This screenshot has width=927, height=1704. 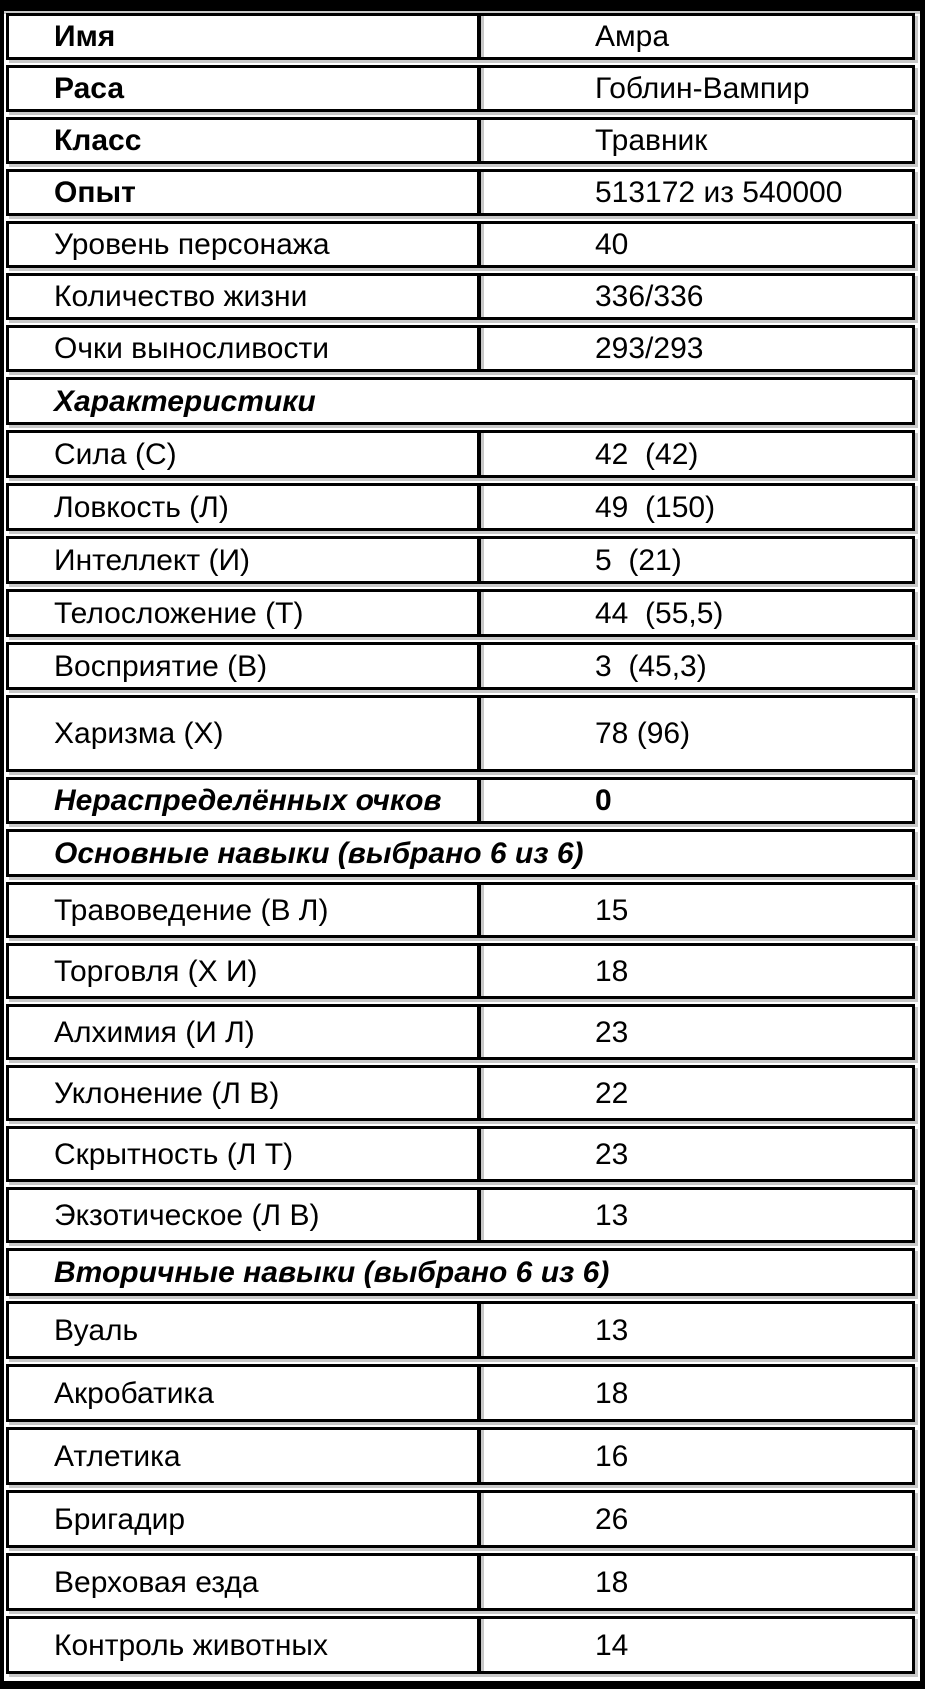 I want to click on table-row: Раса Гоблин-Вампир, so click(x=460, y=88).